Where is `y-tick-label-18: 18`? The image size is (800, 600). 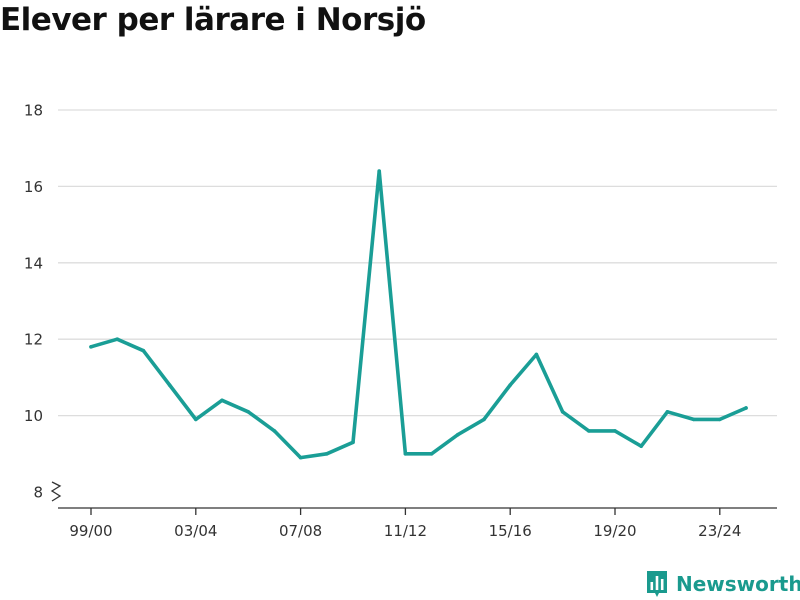
y-tick-label-18: 18 is located at coordinates (33, 111).